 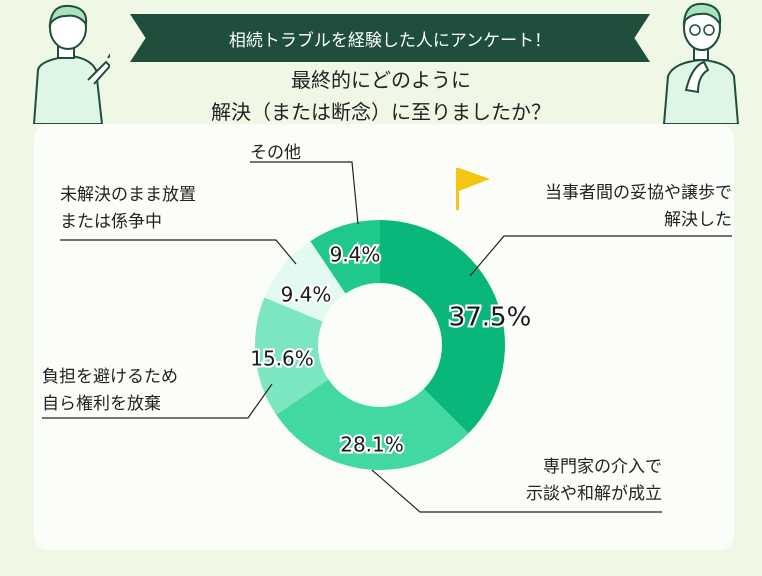 What do you see at coordinates (473, 189) in the screenshot?
I see `flag-icon` at bounding box center [473, 189].